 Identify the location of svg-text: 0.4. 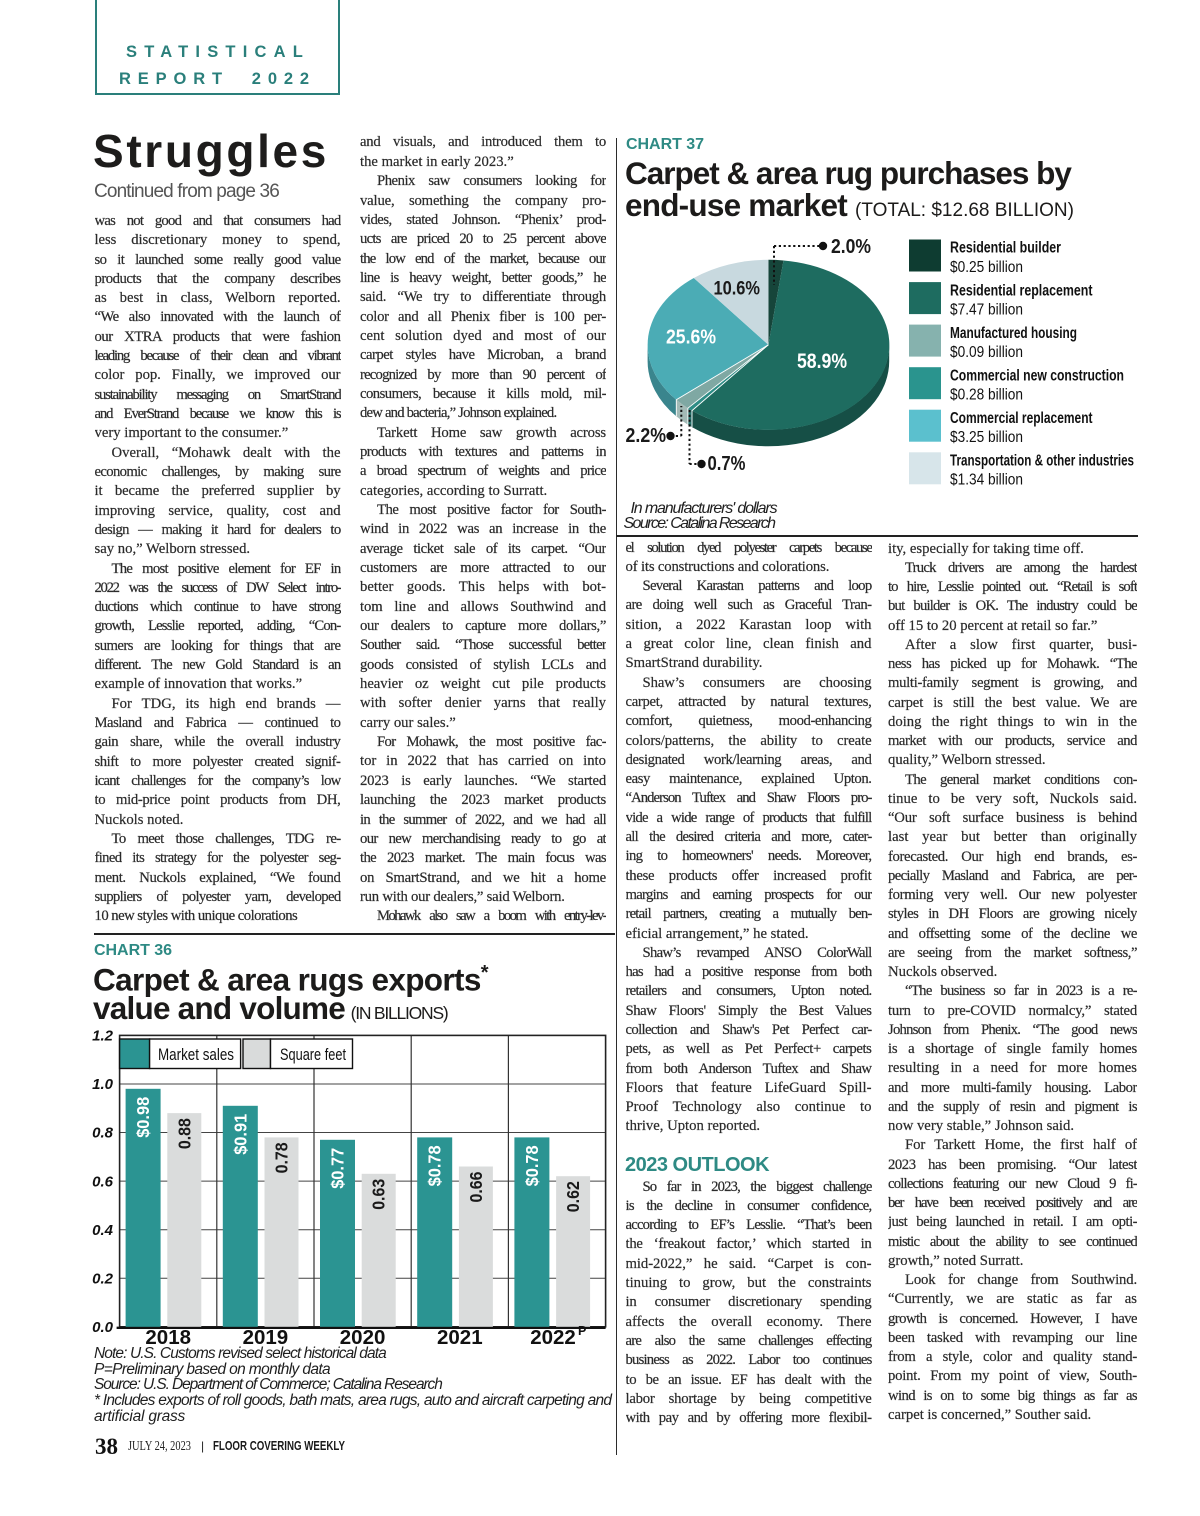
(103, 1230).